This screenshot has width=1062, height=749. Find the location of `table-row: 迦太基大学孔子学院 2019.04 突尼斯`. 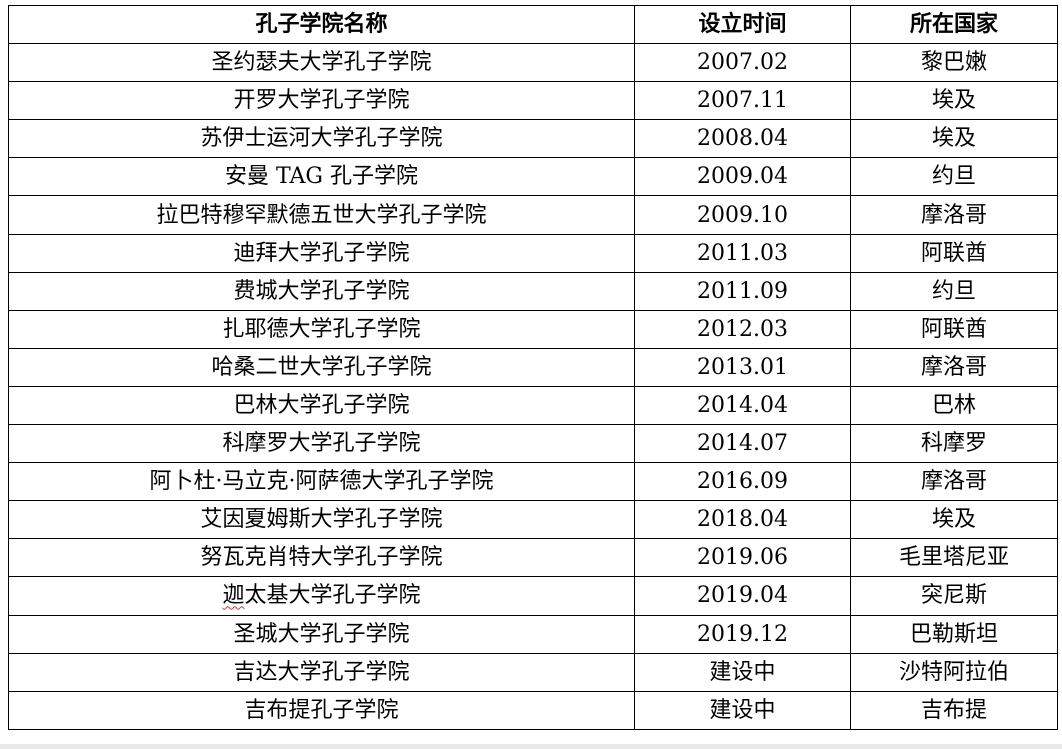

table-row: 迦太基大学孔子学院 2019.04 突尼斯 is located at coordinates (533, 596).